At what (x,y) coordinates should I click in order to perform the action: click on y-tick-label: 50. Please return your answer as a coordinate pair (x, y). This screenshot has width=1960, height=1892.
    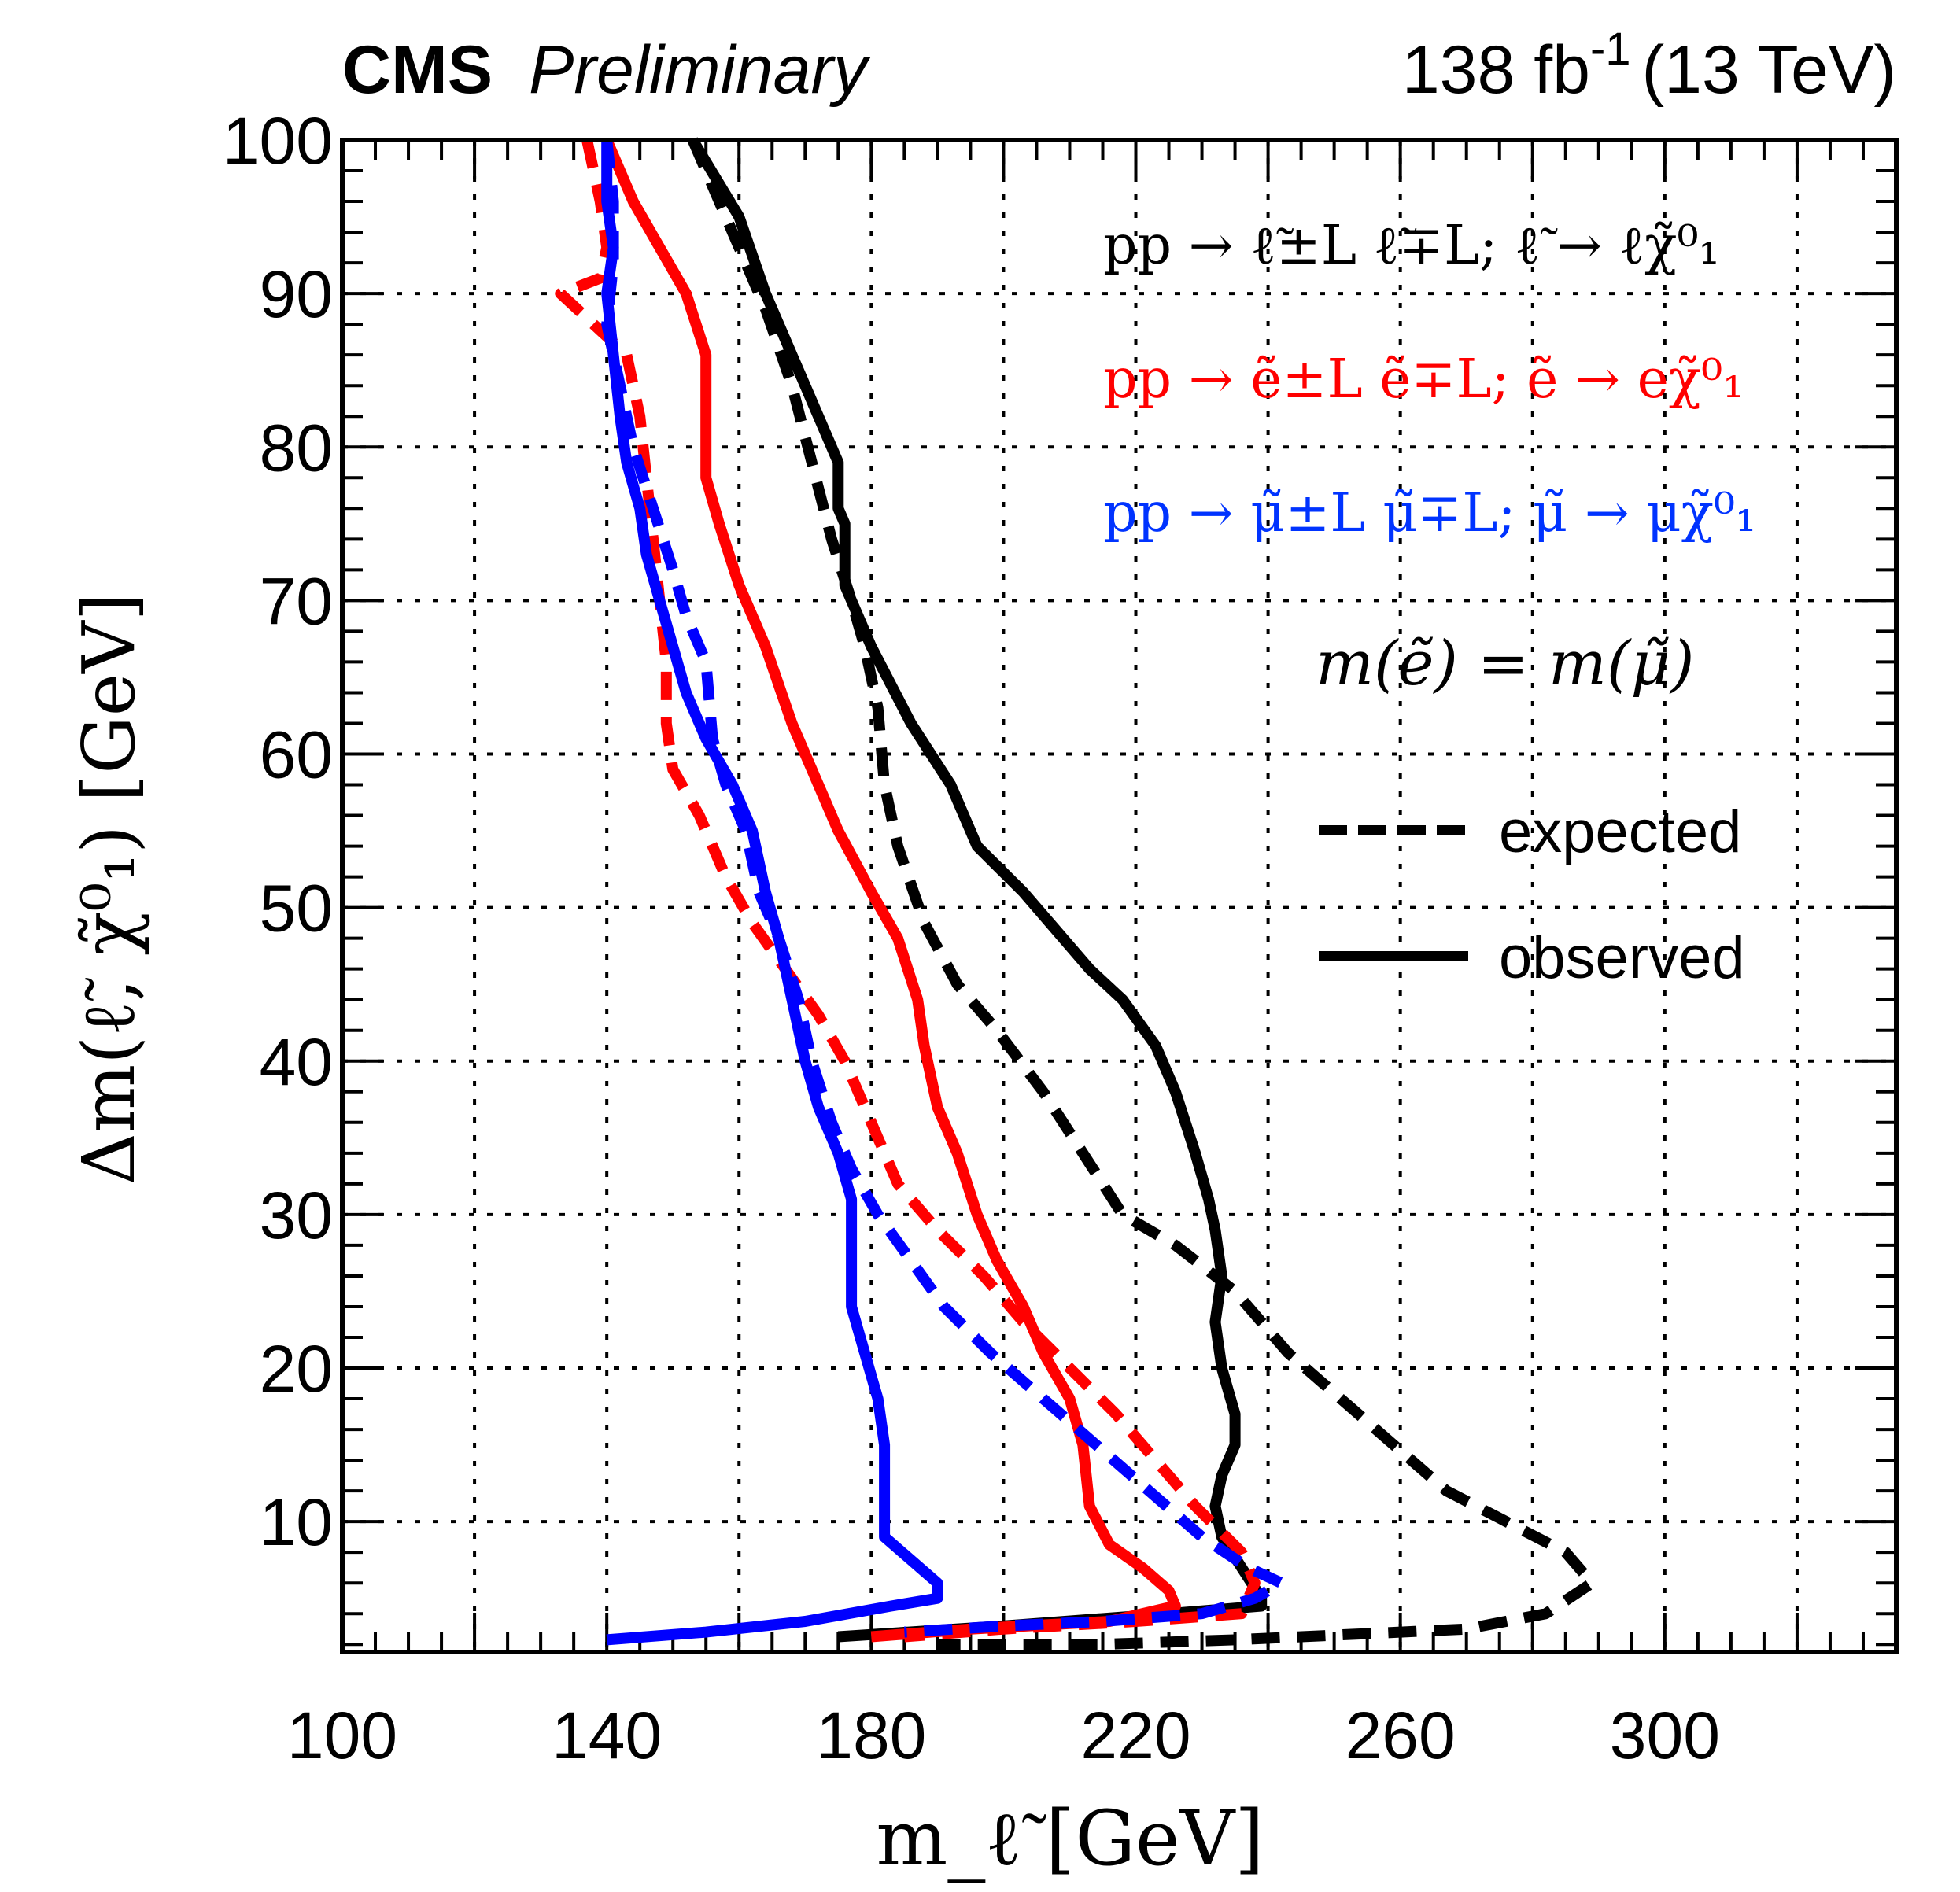
    Looking at the image, I should click on (296, 909).